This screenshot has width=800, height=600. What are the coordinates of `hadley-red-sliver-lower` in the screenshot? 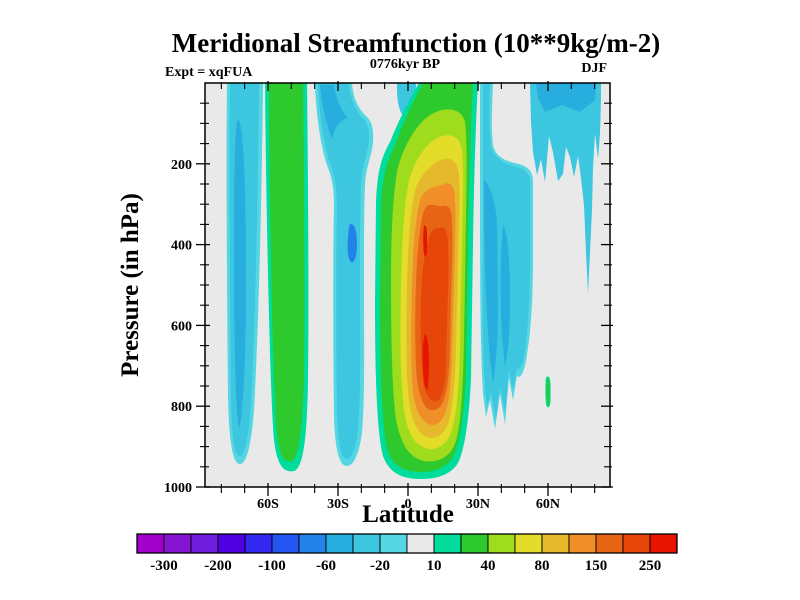 It's located at (425, 362).